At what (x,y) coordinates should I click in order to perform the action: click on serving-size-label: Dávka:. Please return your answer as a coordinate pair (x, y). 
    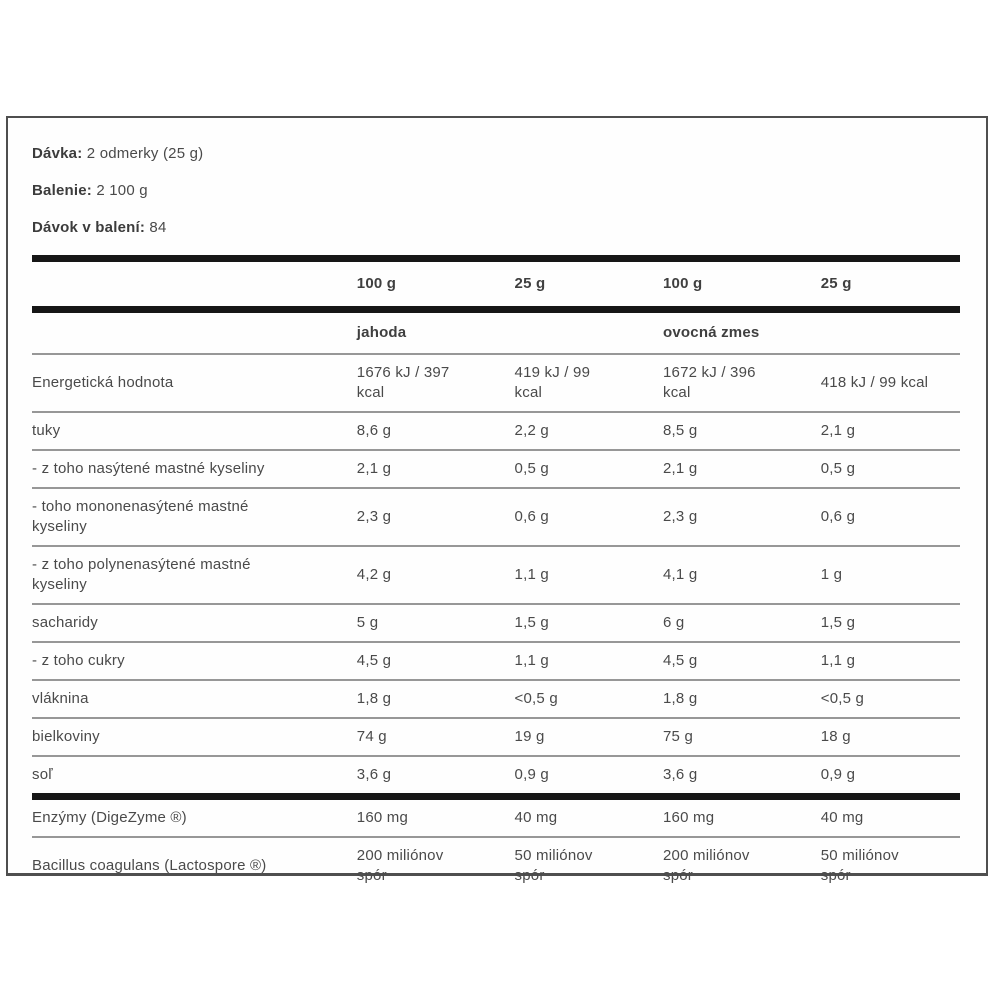
    Looking at the image, I should click on (57, 153).